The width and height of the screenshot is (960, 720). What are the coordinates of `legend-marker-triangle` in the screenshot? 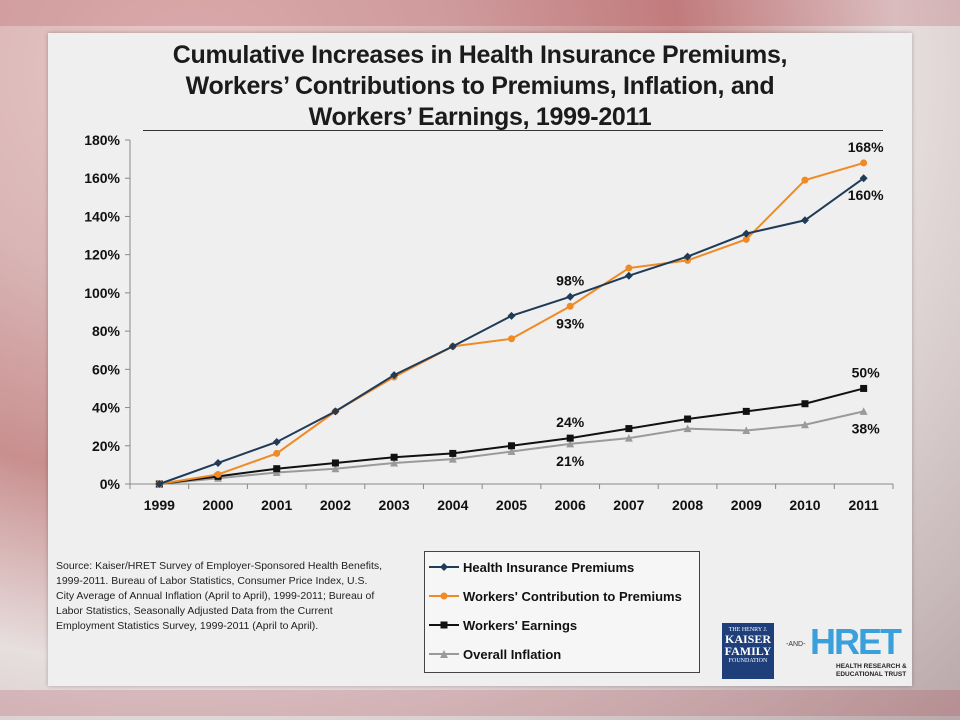 It's located at (444, 654).